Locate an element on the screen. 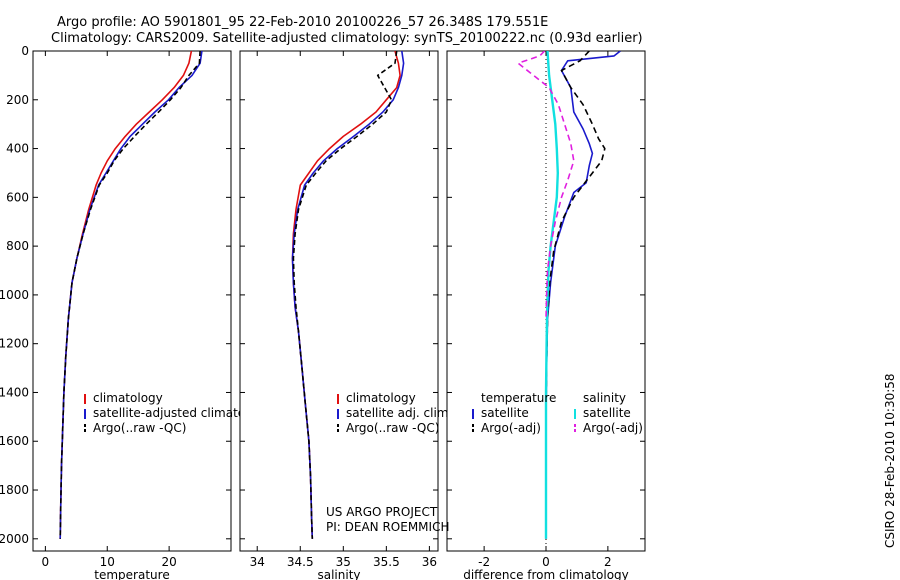 This screenshot has height=580, width=900. temperature-ytick-label: 1200 is located at coordinates (14, 344).